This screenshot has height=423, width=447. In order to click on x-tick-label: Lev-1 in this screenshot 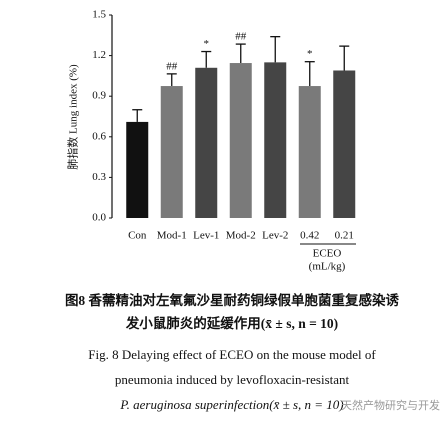, I will do `click(206, 236)`.